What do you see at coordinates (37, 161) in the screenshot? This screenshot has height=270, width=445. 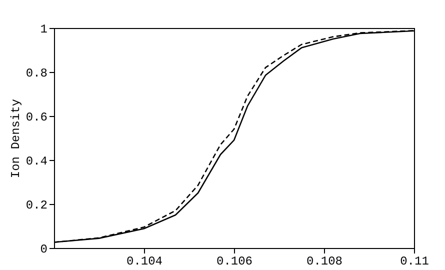 I see `y-tick-label: 0.4` at bounding box center [37, 161].